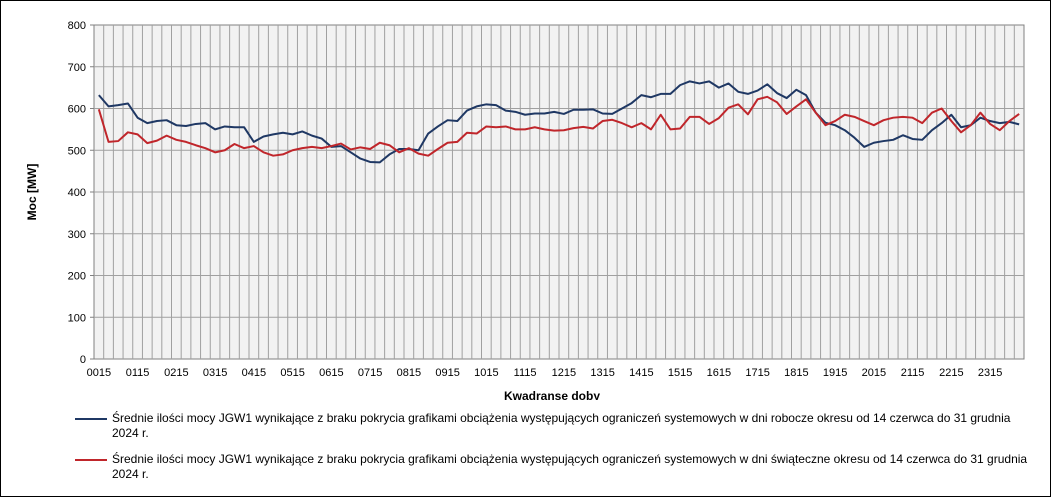 The image size is (1051, 497). Describe the element at coordinates (370, 373) in the screenshot. I see `x-tick-label: 0715` at that location.